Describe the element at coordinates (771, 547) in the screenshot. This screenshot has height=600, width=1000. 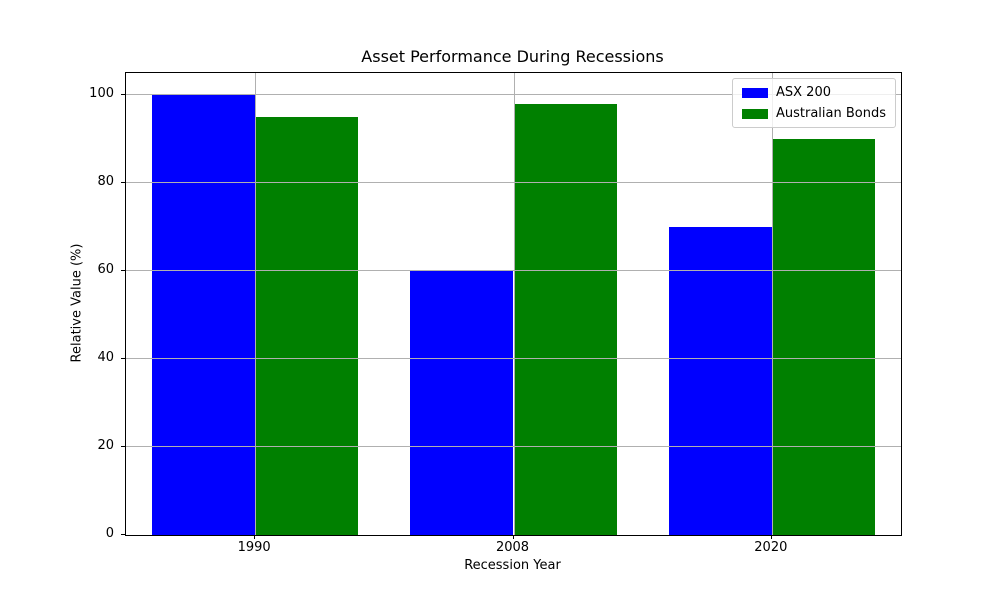
I see `xtick-label-2020: 2020` at that location.